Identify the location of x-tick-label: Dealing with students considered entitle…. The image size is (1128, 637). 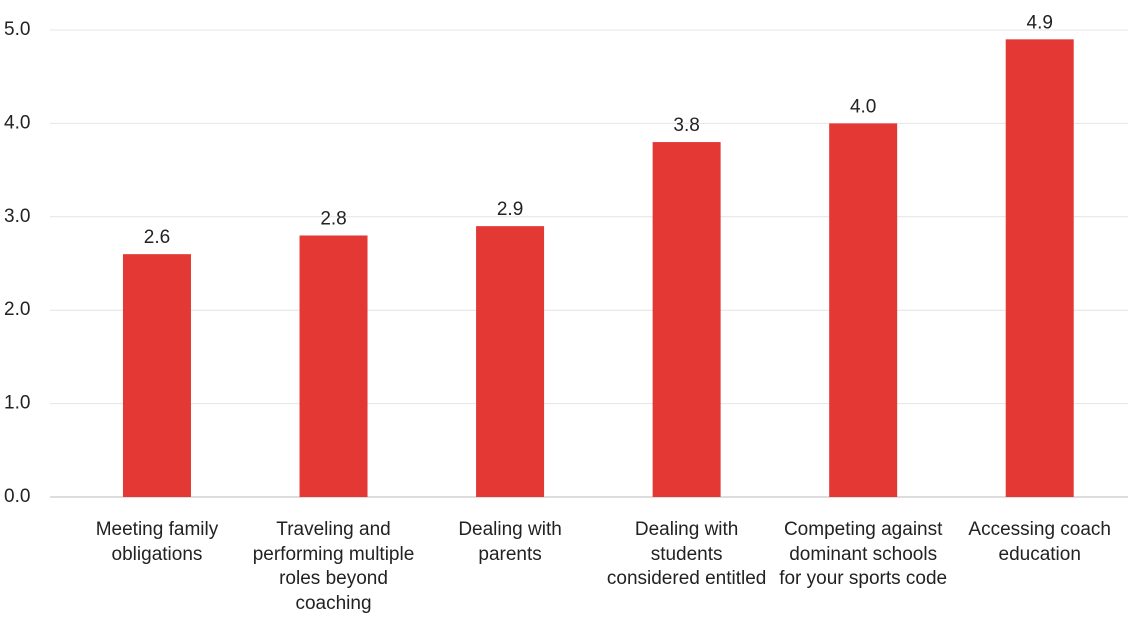
(686, 554).